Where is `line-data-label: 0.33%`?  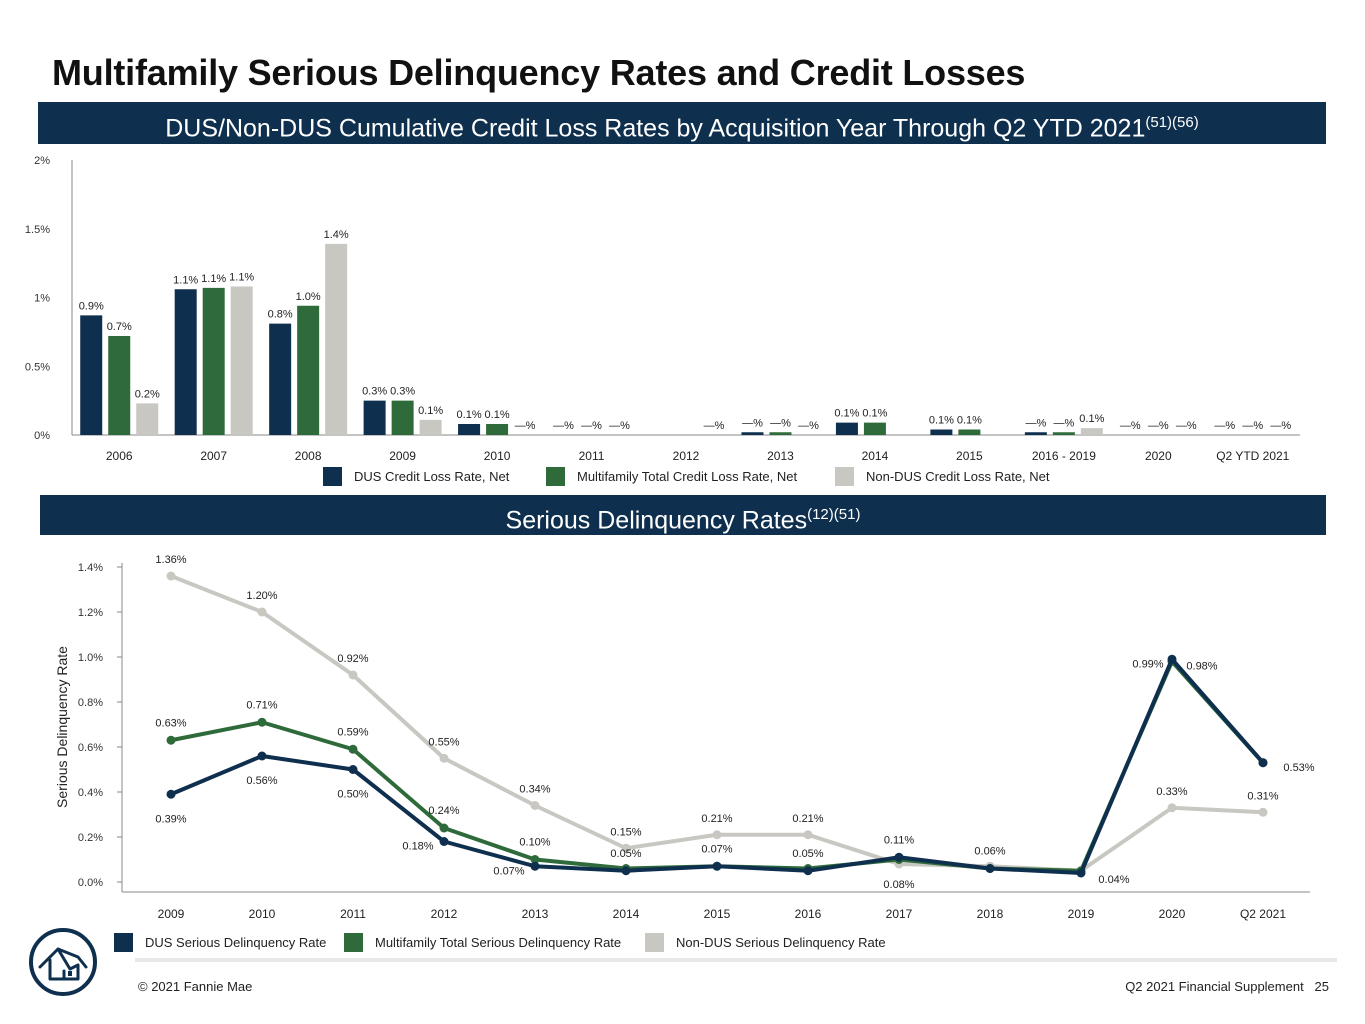
line-data-label: 0.33% is located at coordinates (1171, 792).